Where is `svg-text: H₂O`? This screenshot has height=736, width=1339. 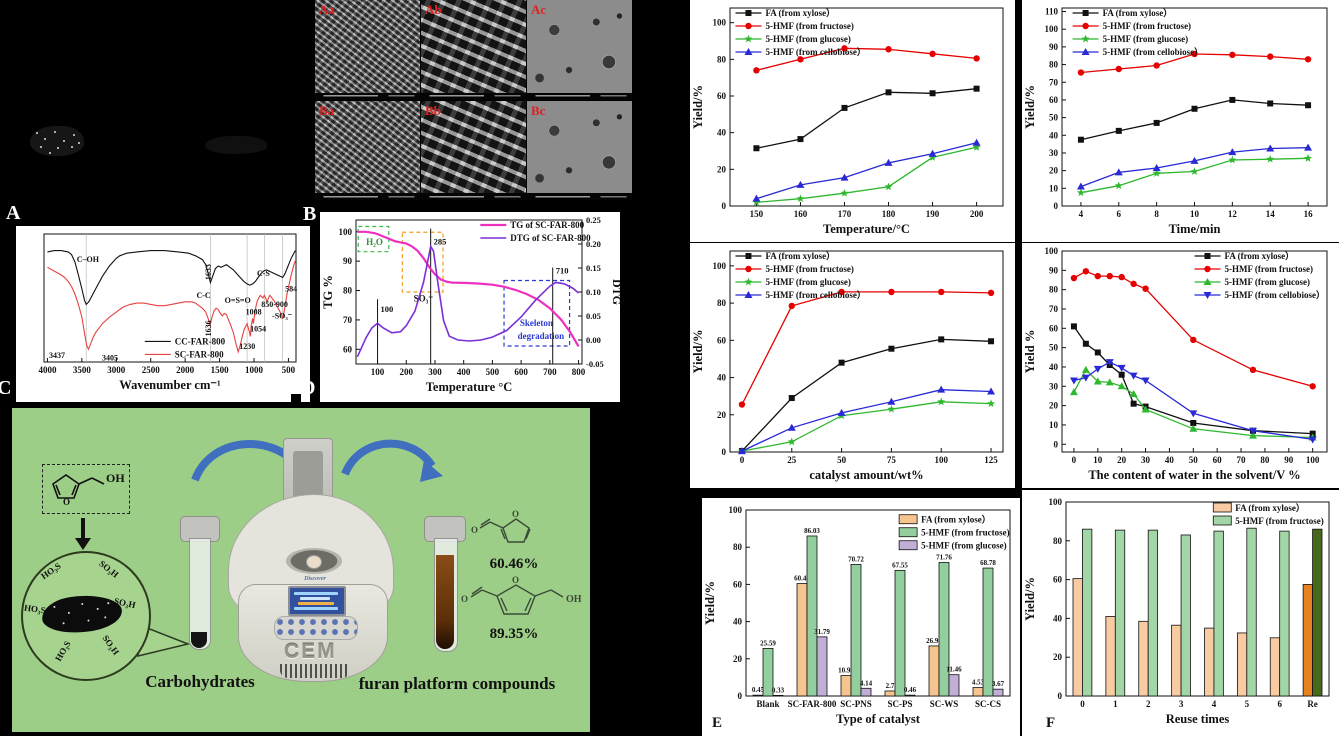 svg-text: H₂O is located at coordinates (374, 242).